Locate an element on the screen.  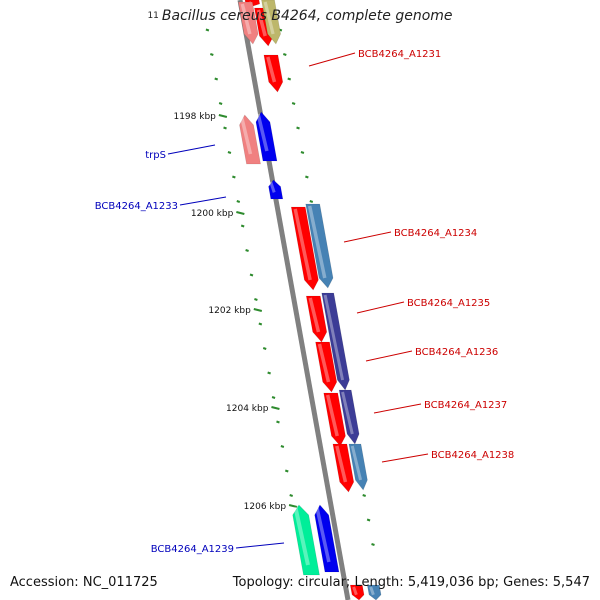
gene-arrow-trps-shade is located at coordinates (246, 135).